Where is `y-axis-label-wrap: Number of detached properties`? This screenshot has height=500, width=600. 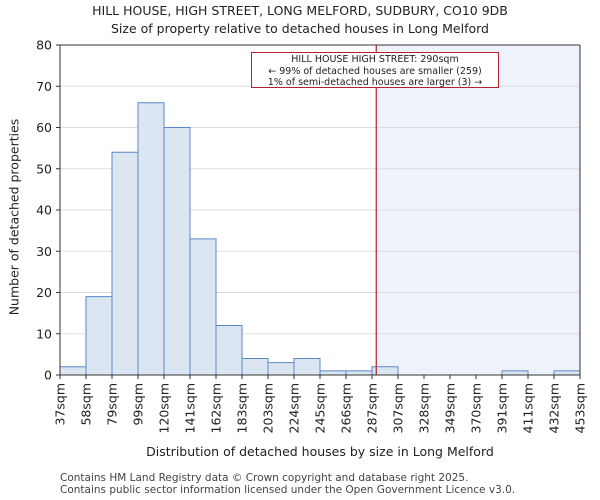 y-axis-label-wrap: Number of detached properties is located at coordinates (14, 217).